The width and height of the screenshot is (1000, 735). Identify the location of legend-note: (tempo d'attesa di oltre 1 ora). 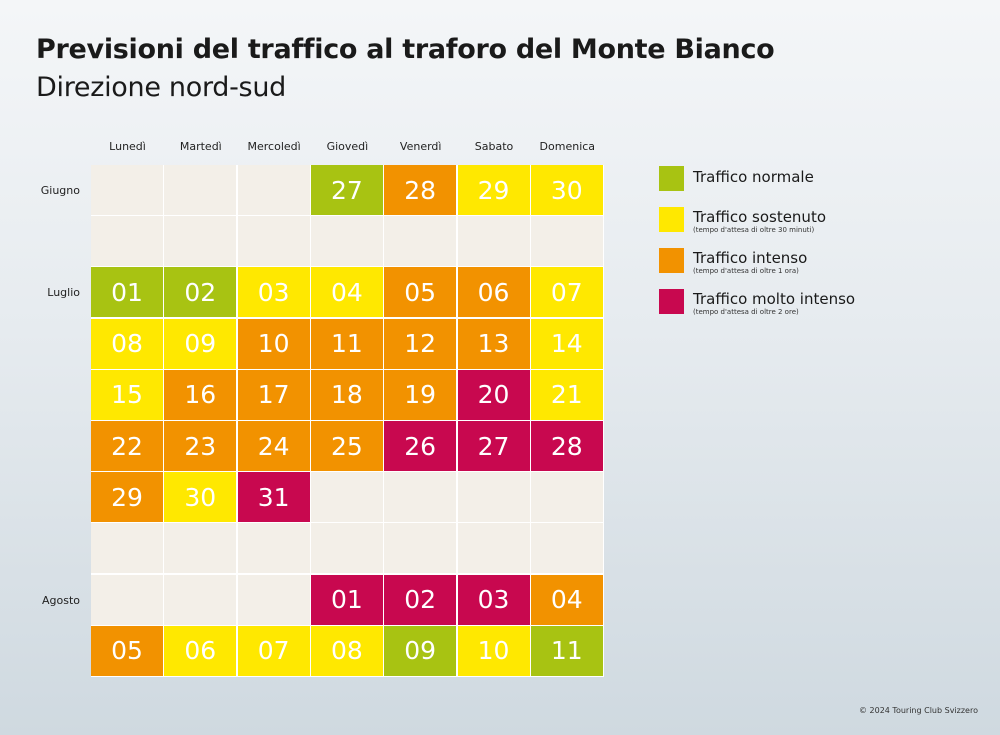
(746, 271).